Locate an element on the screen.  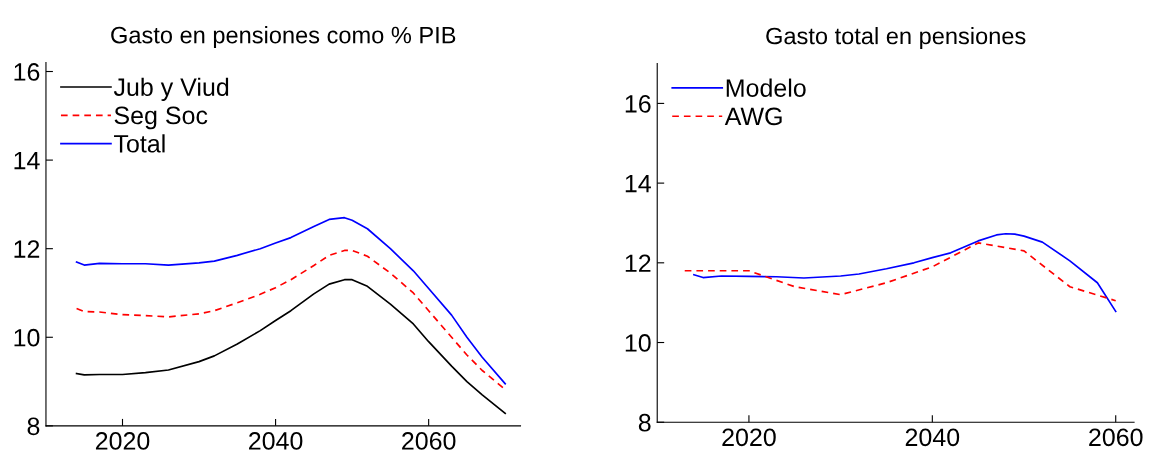
legend-label: AWG is located at coordinates (753, 116).